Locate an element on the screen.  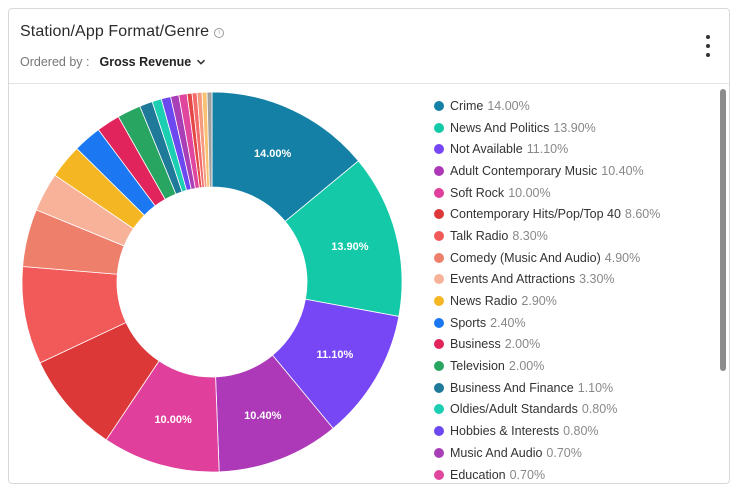
legend-item: Not Available 11.10% is located at coordinates (574, 149).